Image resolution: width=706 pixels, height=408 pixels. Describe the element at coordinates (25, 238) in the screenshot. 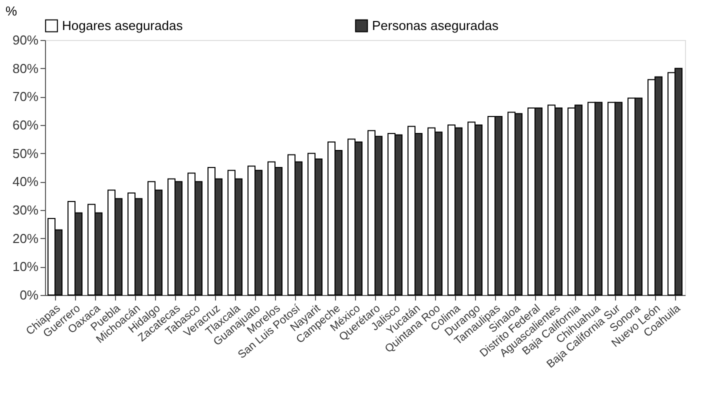

I see `y-tick-label: 20%` at that location.